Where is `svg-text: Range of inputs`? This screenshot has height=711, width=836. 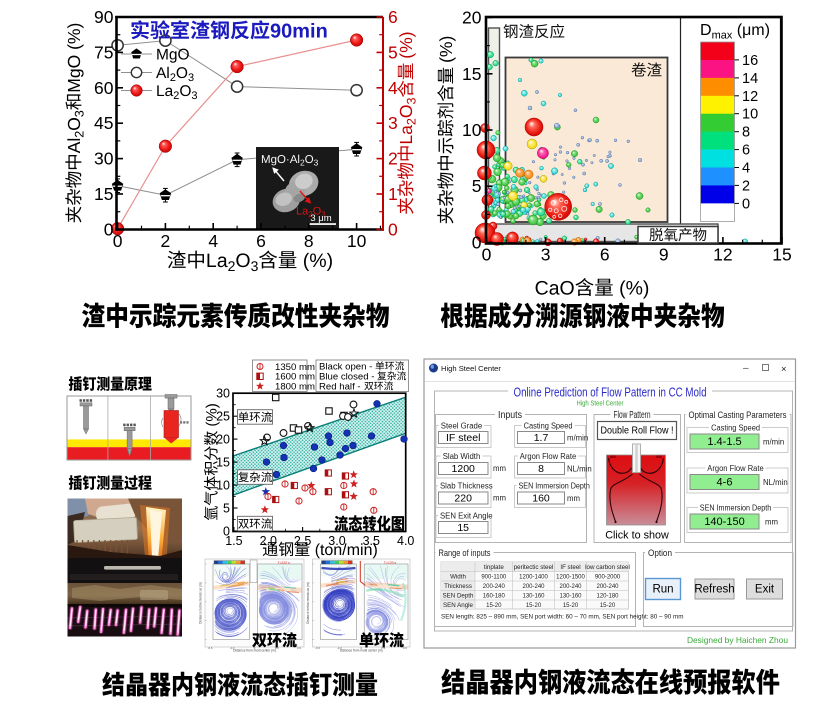 svg-text: Range of inputs is located at coordinates (465, 553).